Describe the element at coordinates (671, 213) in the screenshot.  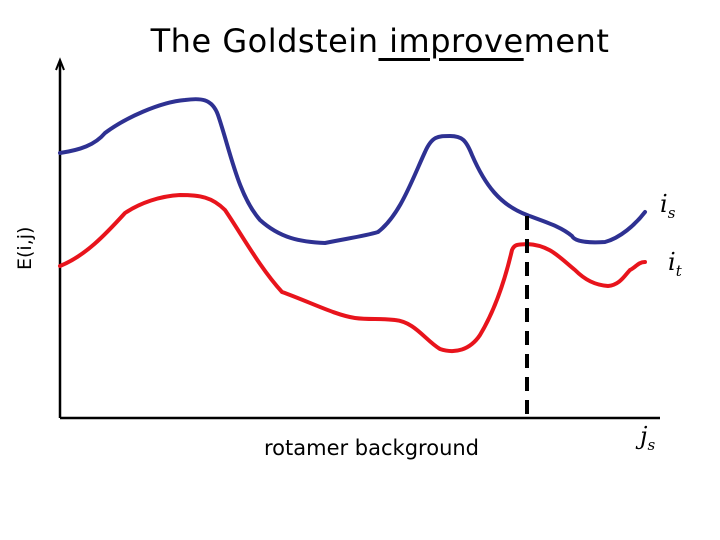
I see `label-is-sub: s` at that location.